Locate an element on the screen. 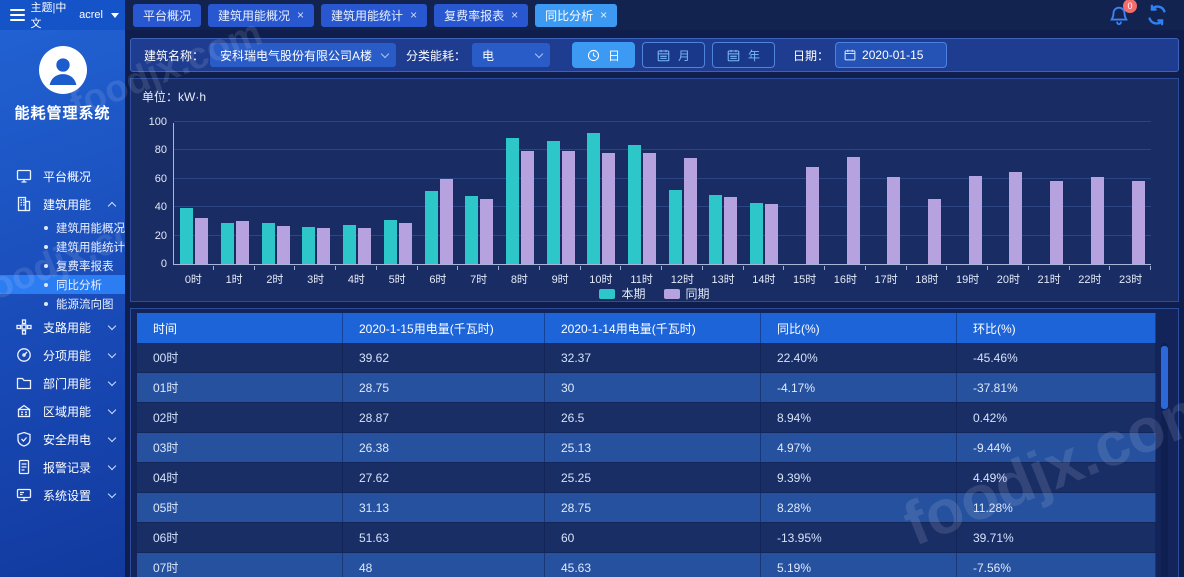 The width and height of the screenshot is (1184, 577). table-cell: 39.71% is located at coordinates (1056, 537).